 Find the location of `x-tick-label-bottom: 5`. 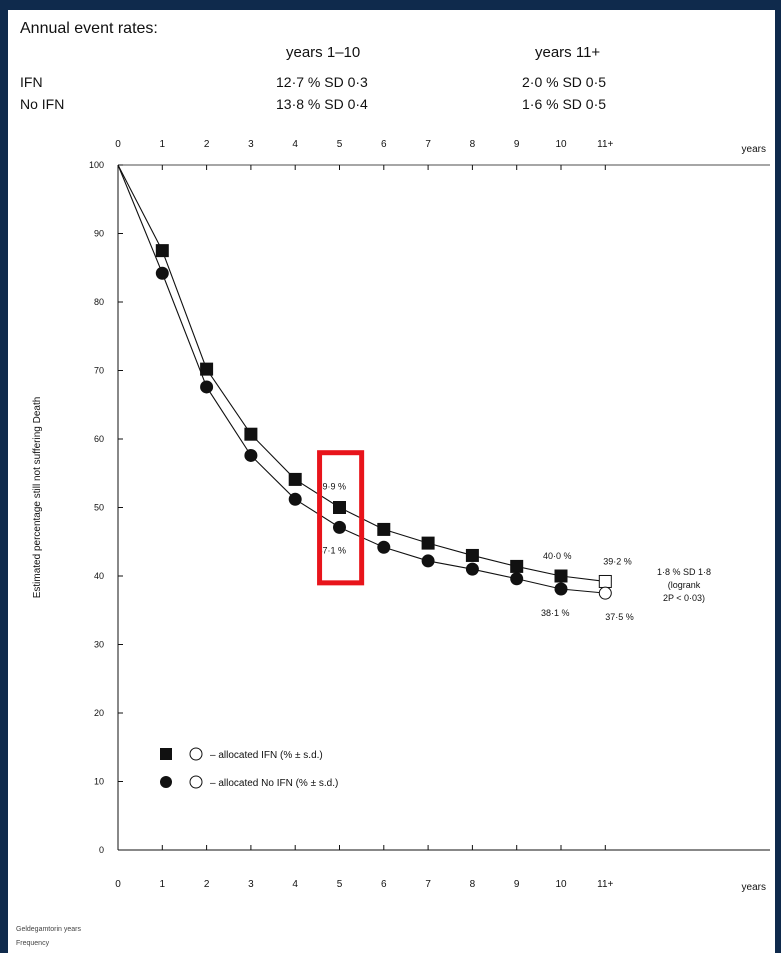

x-tick-label-bottom: 5 is located at coordinates (340, 884).